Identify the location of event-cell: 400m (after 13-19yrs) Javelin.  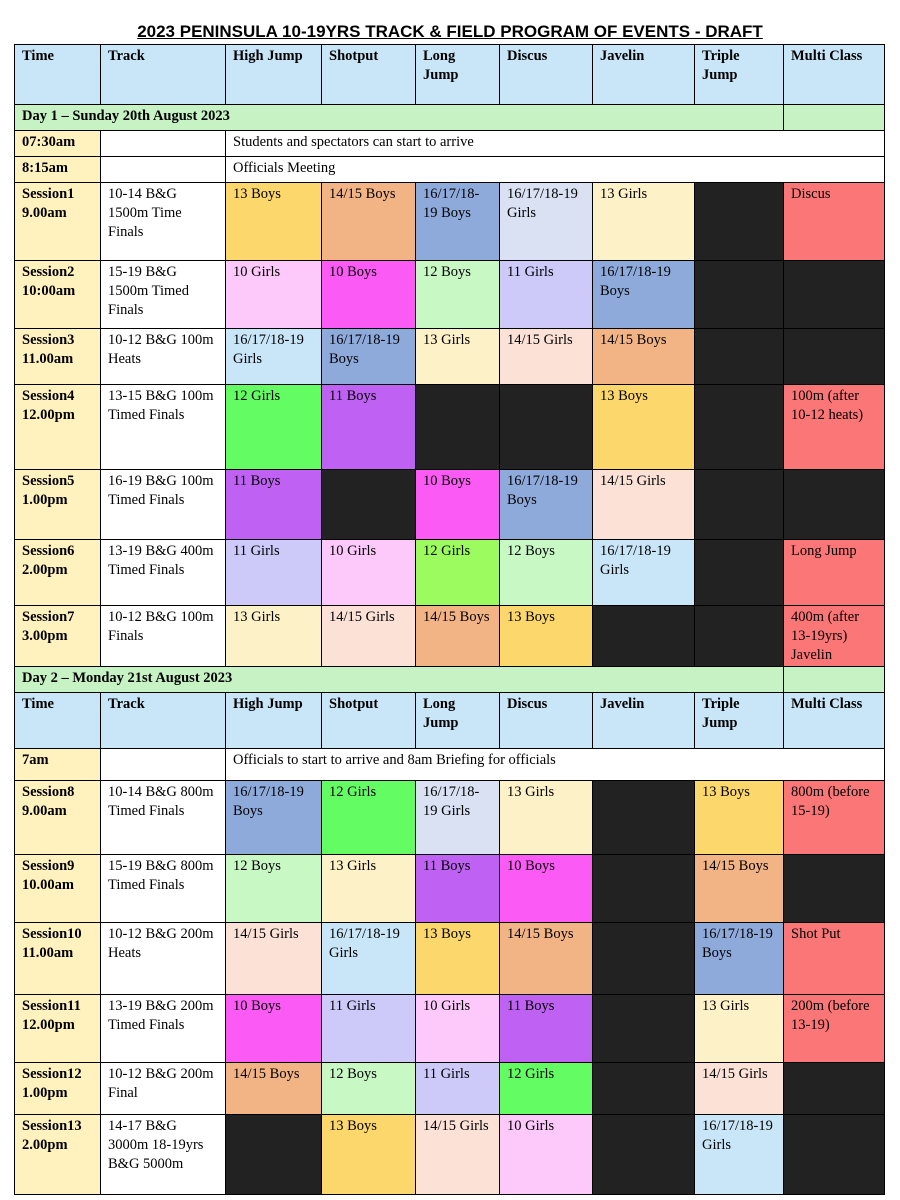
(834, 636).